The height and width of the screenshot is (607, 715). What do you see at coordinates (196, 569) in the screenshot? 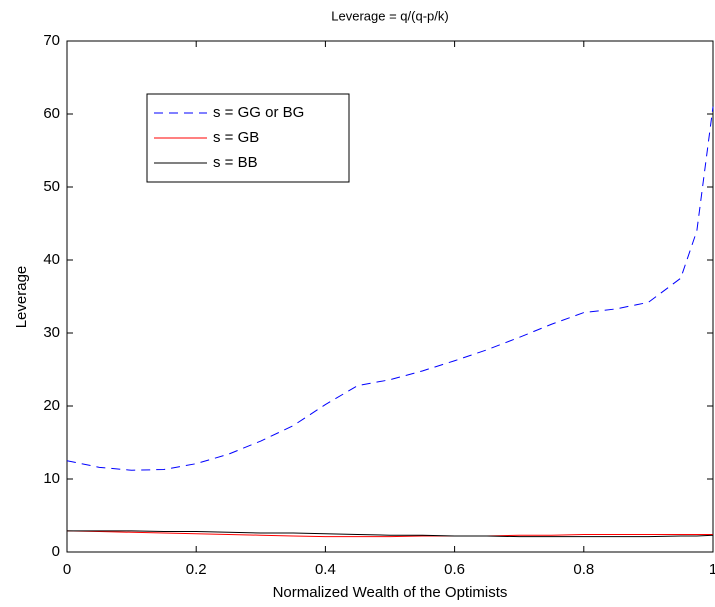
I see `x-tick-label: 0.2` at bounding box center [196, 569].